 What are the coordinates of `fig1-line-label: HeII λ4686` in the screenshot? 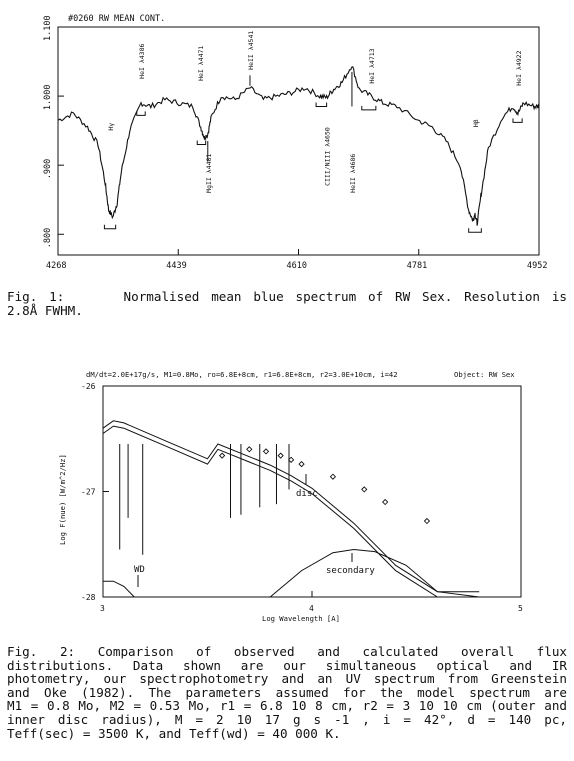 It's located at (353, 173).